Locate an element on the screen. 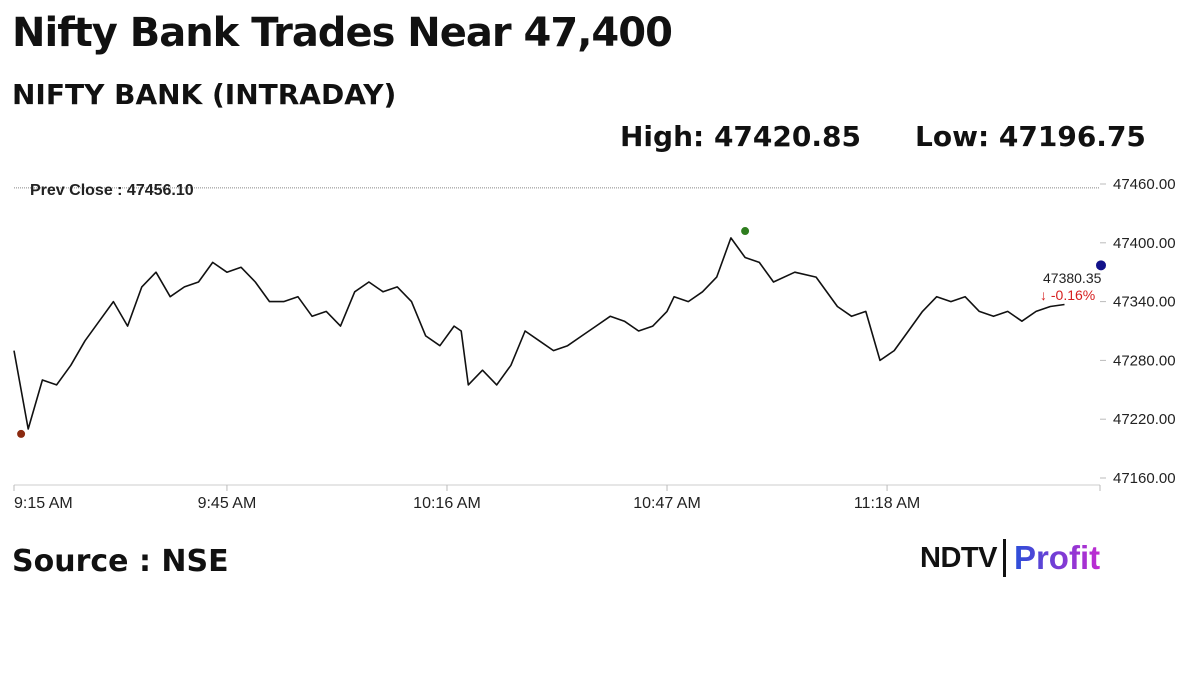 This screenshot has width=1200, height=675. x-tick-label: 9:15 AM is located at coordinates (43, 503).